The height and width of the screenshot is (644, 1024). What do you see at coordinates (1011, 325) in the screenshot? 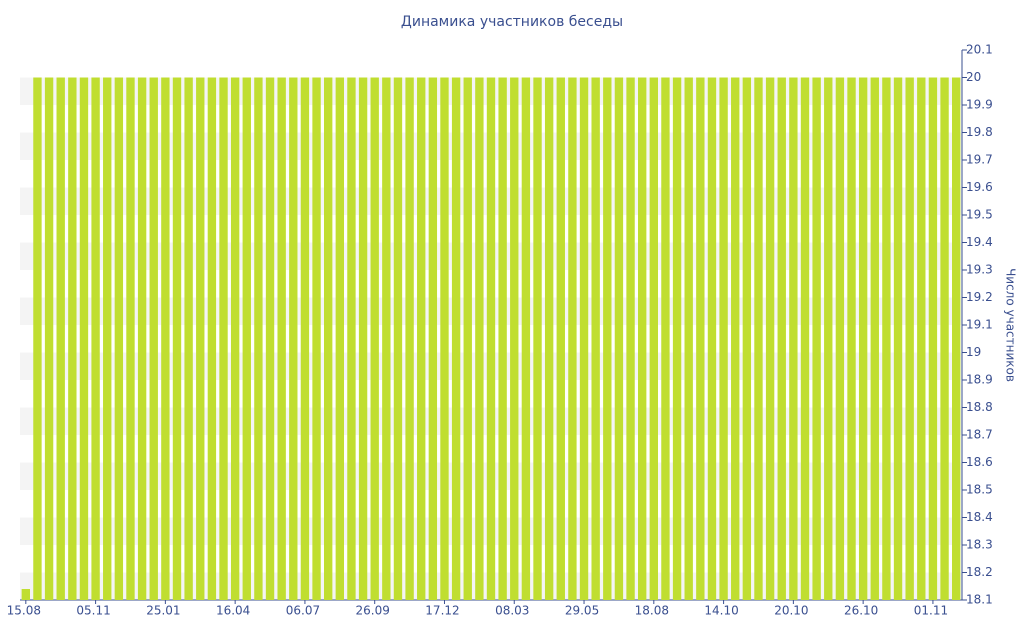
I see `y-axis-label: Число участников` at bounding box center [1011, 325].